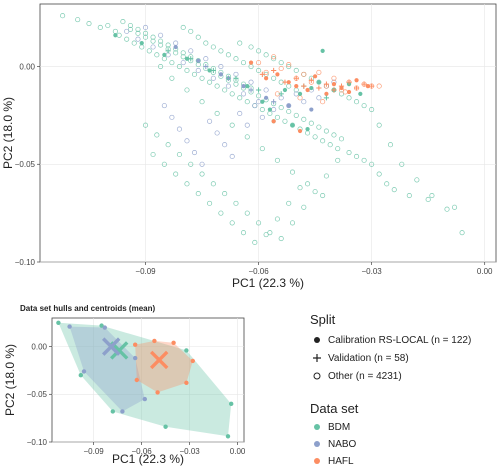  What do you see at coordinates (135, 353) in the screenshot?
I see `inset-centroids` at bounding box center [135, 353].